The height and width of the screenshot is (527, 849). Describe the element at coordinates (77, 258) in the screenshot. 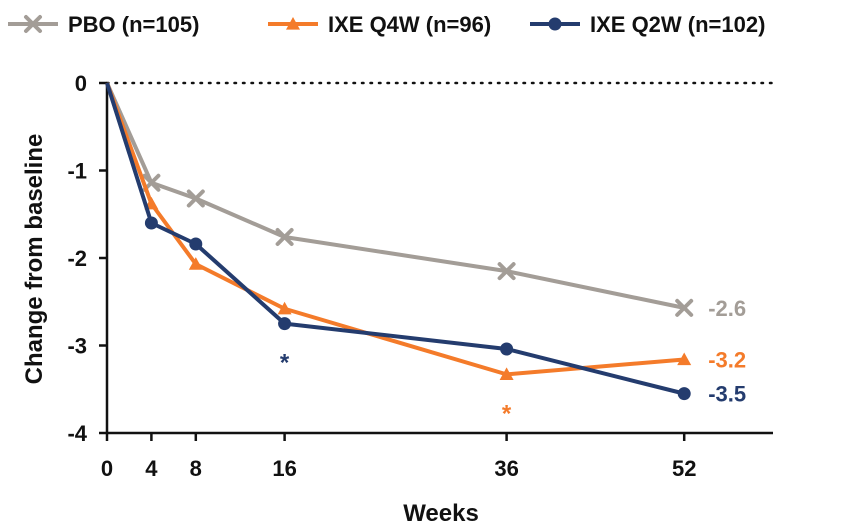

I see `y-tick-label: -2` at that location.